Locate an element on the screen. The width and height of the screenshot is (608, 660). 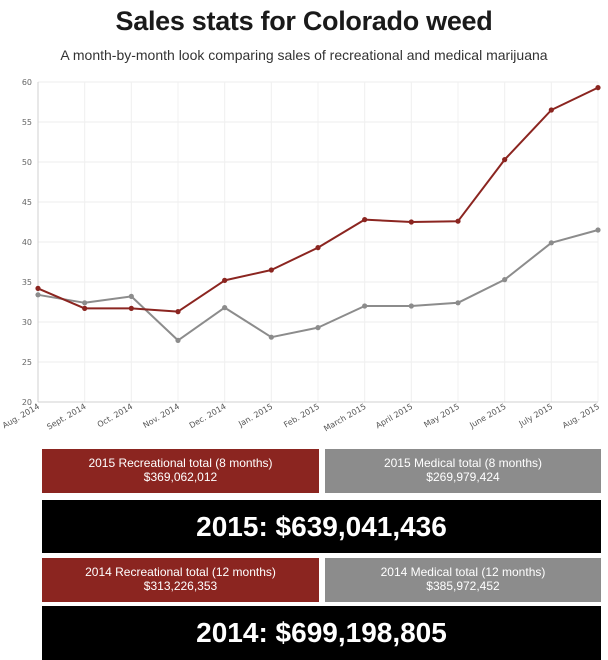
med-2014-label: 2014 Medical total (12 months) is located at coordinates (463, 572).